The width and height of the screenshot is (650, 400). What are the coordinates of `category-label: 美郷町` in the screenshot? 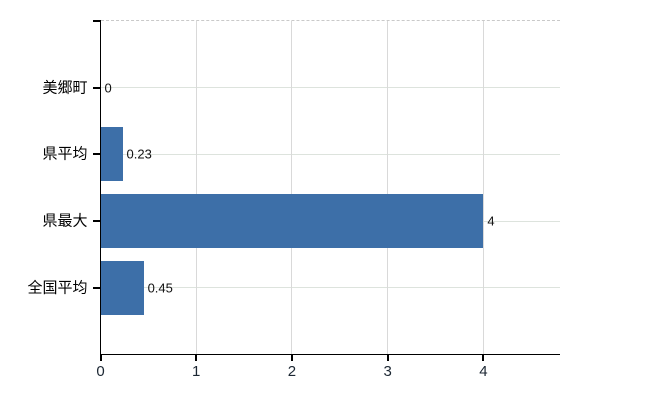 It's located at (65, 88).